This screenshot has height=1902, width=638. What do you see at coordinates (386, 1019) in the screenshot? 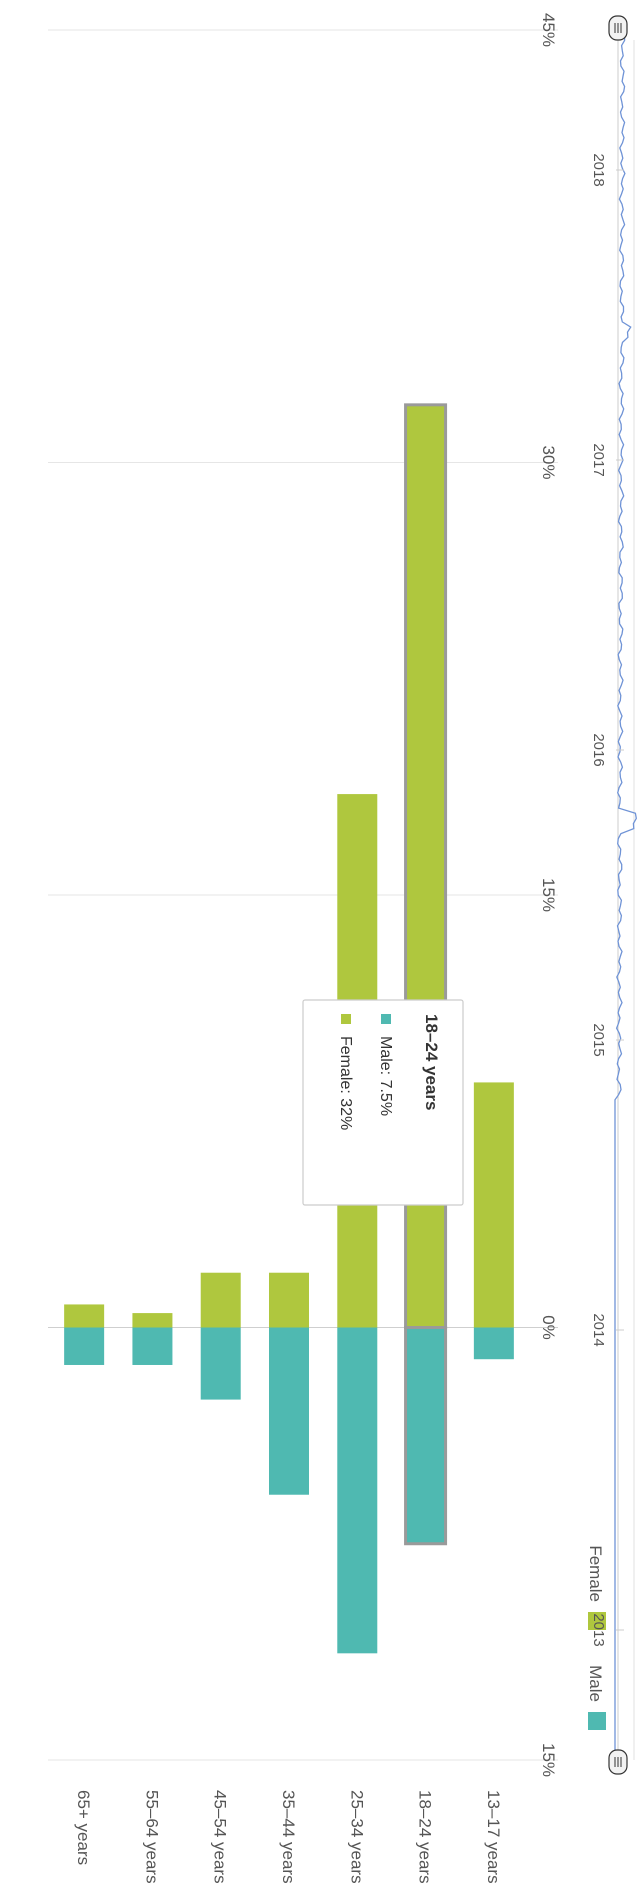
I see `tooltip-marker-male` at bounding box center [386, 1019].